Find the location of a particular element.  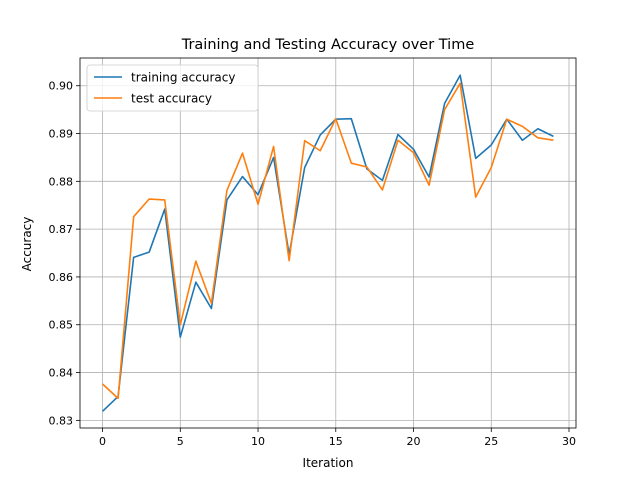

y-tick-label: 0.83 is located at coordinates (61, 420).